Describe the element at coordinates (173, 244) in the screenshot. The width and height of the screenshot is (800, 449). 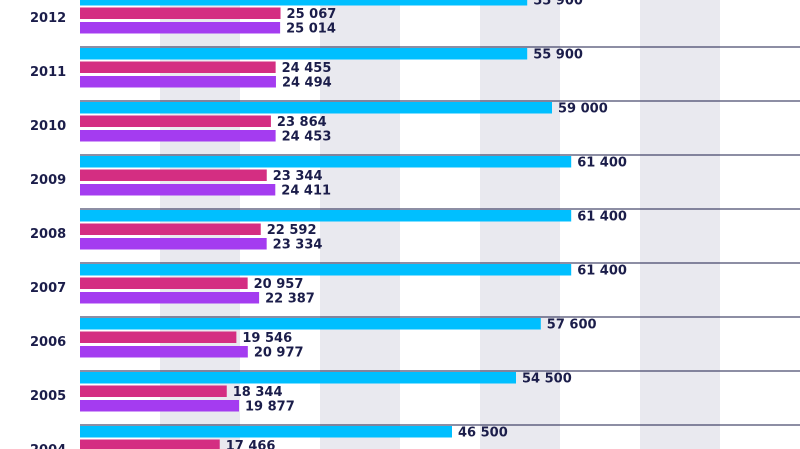
I see `bar-2008-s3` at that location.